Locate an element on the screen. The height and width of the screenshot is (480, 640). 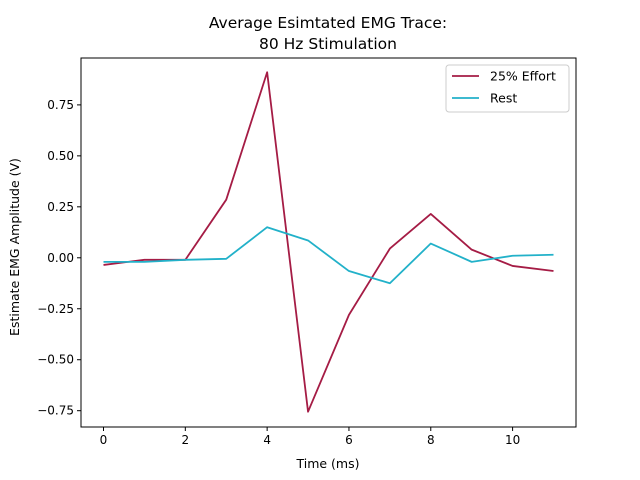
chart-title-line-2: 80 Hz Stimulation is located at coordinates (328, 44).